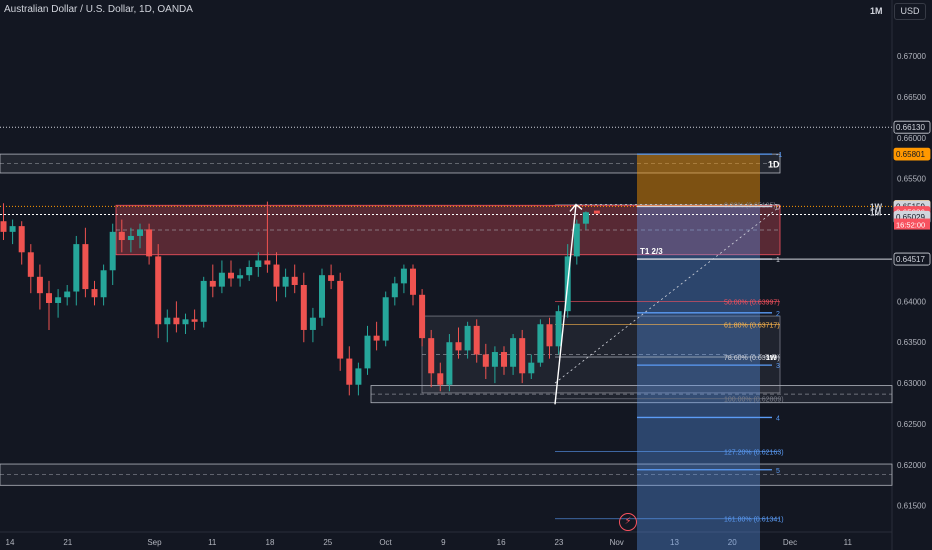 The width and height of the screenshot is (932, 550). What do you see at coordinates (771, 358) in the screenshot?
I see `annotation-weekly: 1W` at bounding box center [771, 358].